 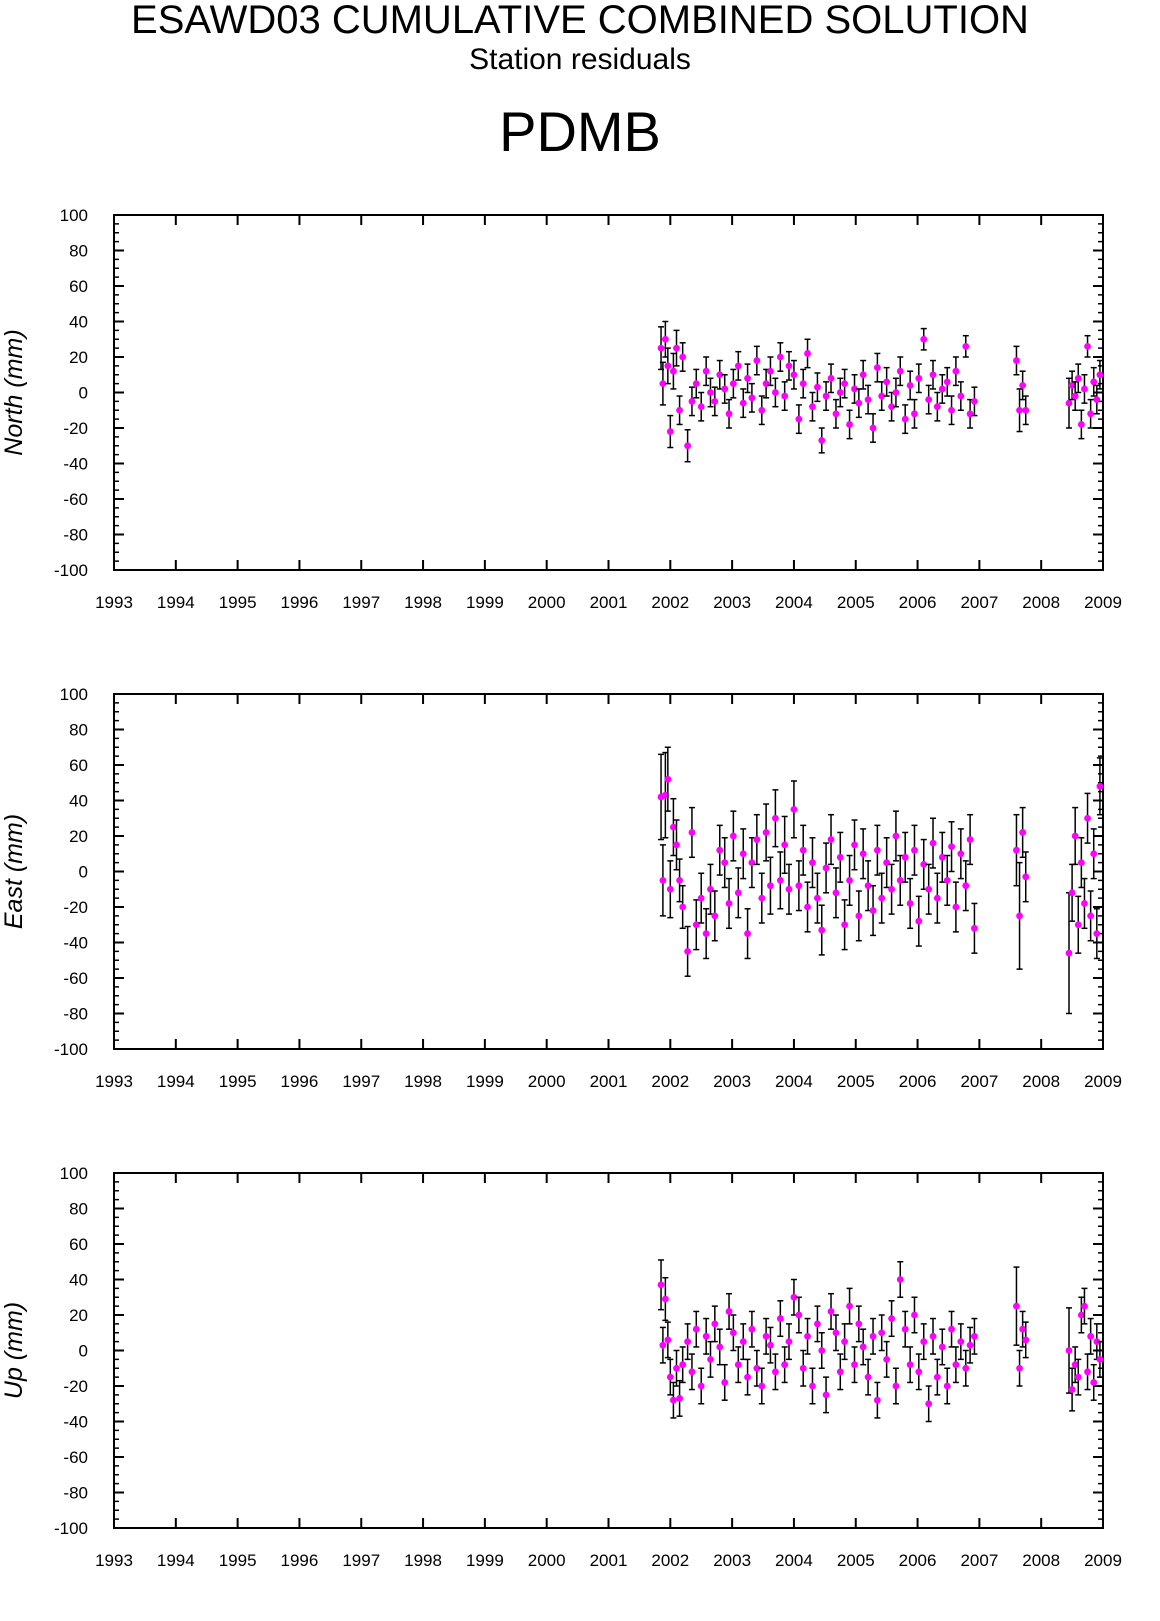 I want to click on up-axis-label: Up (mm), so click(x=14, y=1350).